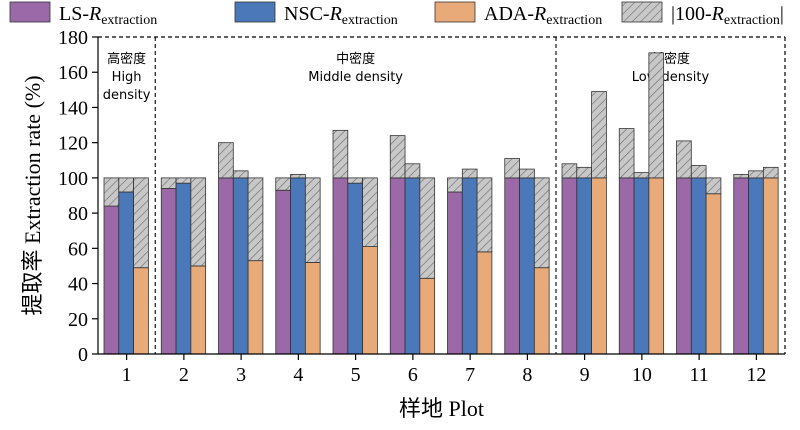 Image resolution: width=800 pixels, height=430 pixels. What do you see at coordinates (73, 144) in the screenshot?
I see `y-tick-label: 120` at bounding box center [73, 144].